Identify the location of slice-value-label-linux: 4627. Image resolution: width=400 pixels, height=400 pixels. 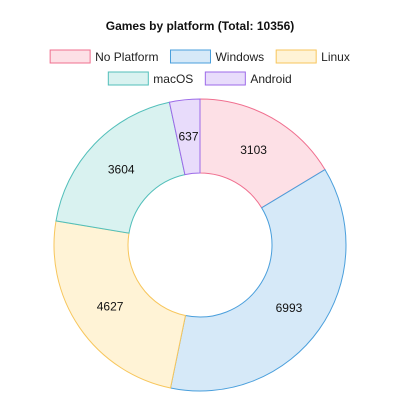
(110, 307).